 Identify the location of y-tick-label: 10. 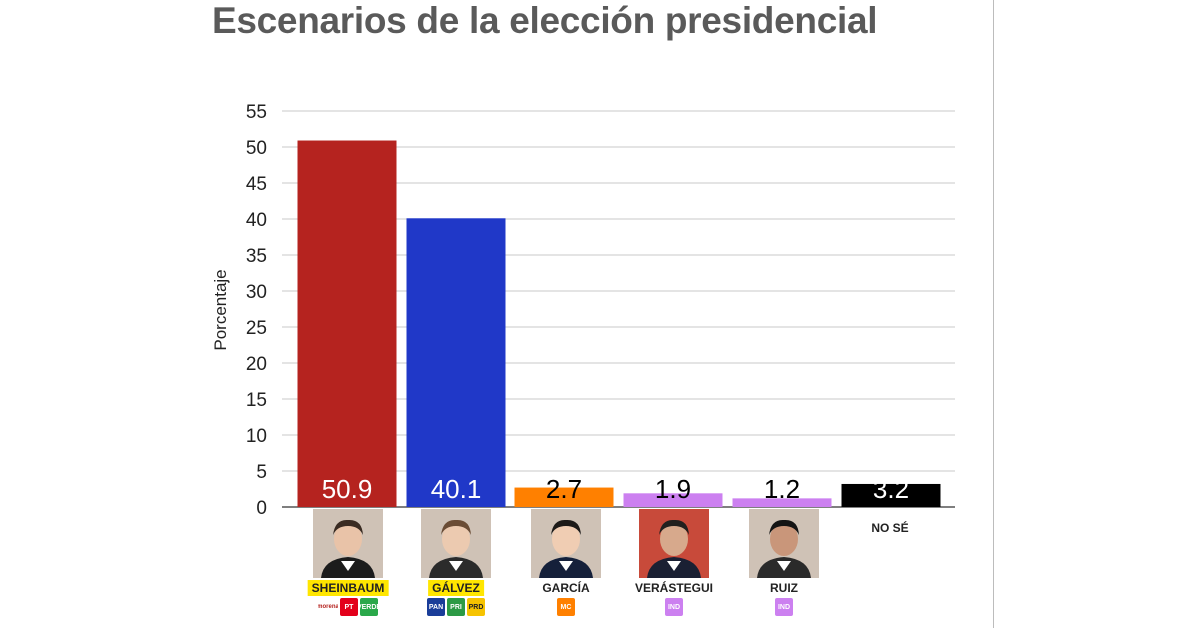
(256, 436).